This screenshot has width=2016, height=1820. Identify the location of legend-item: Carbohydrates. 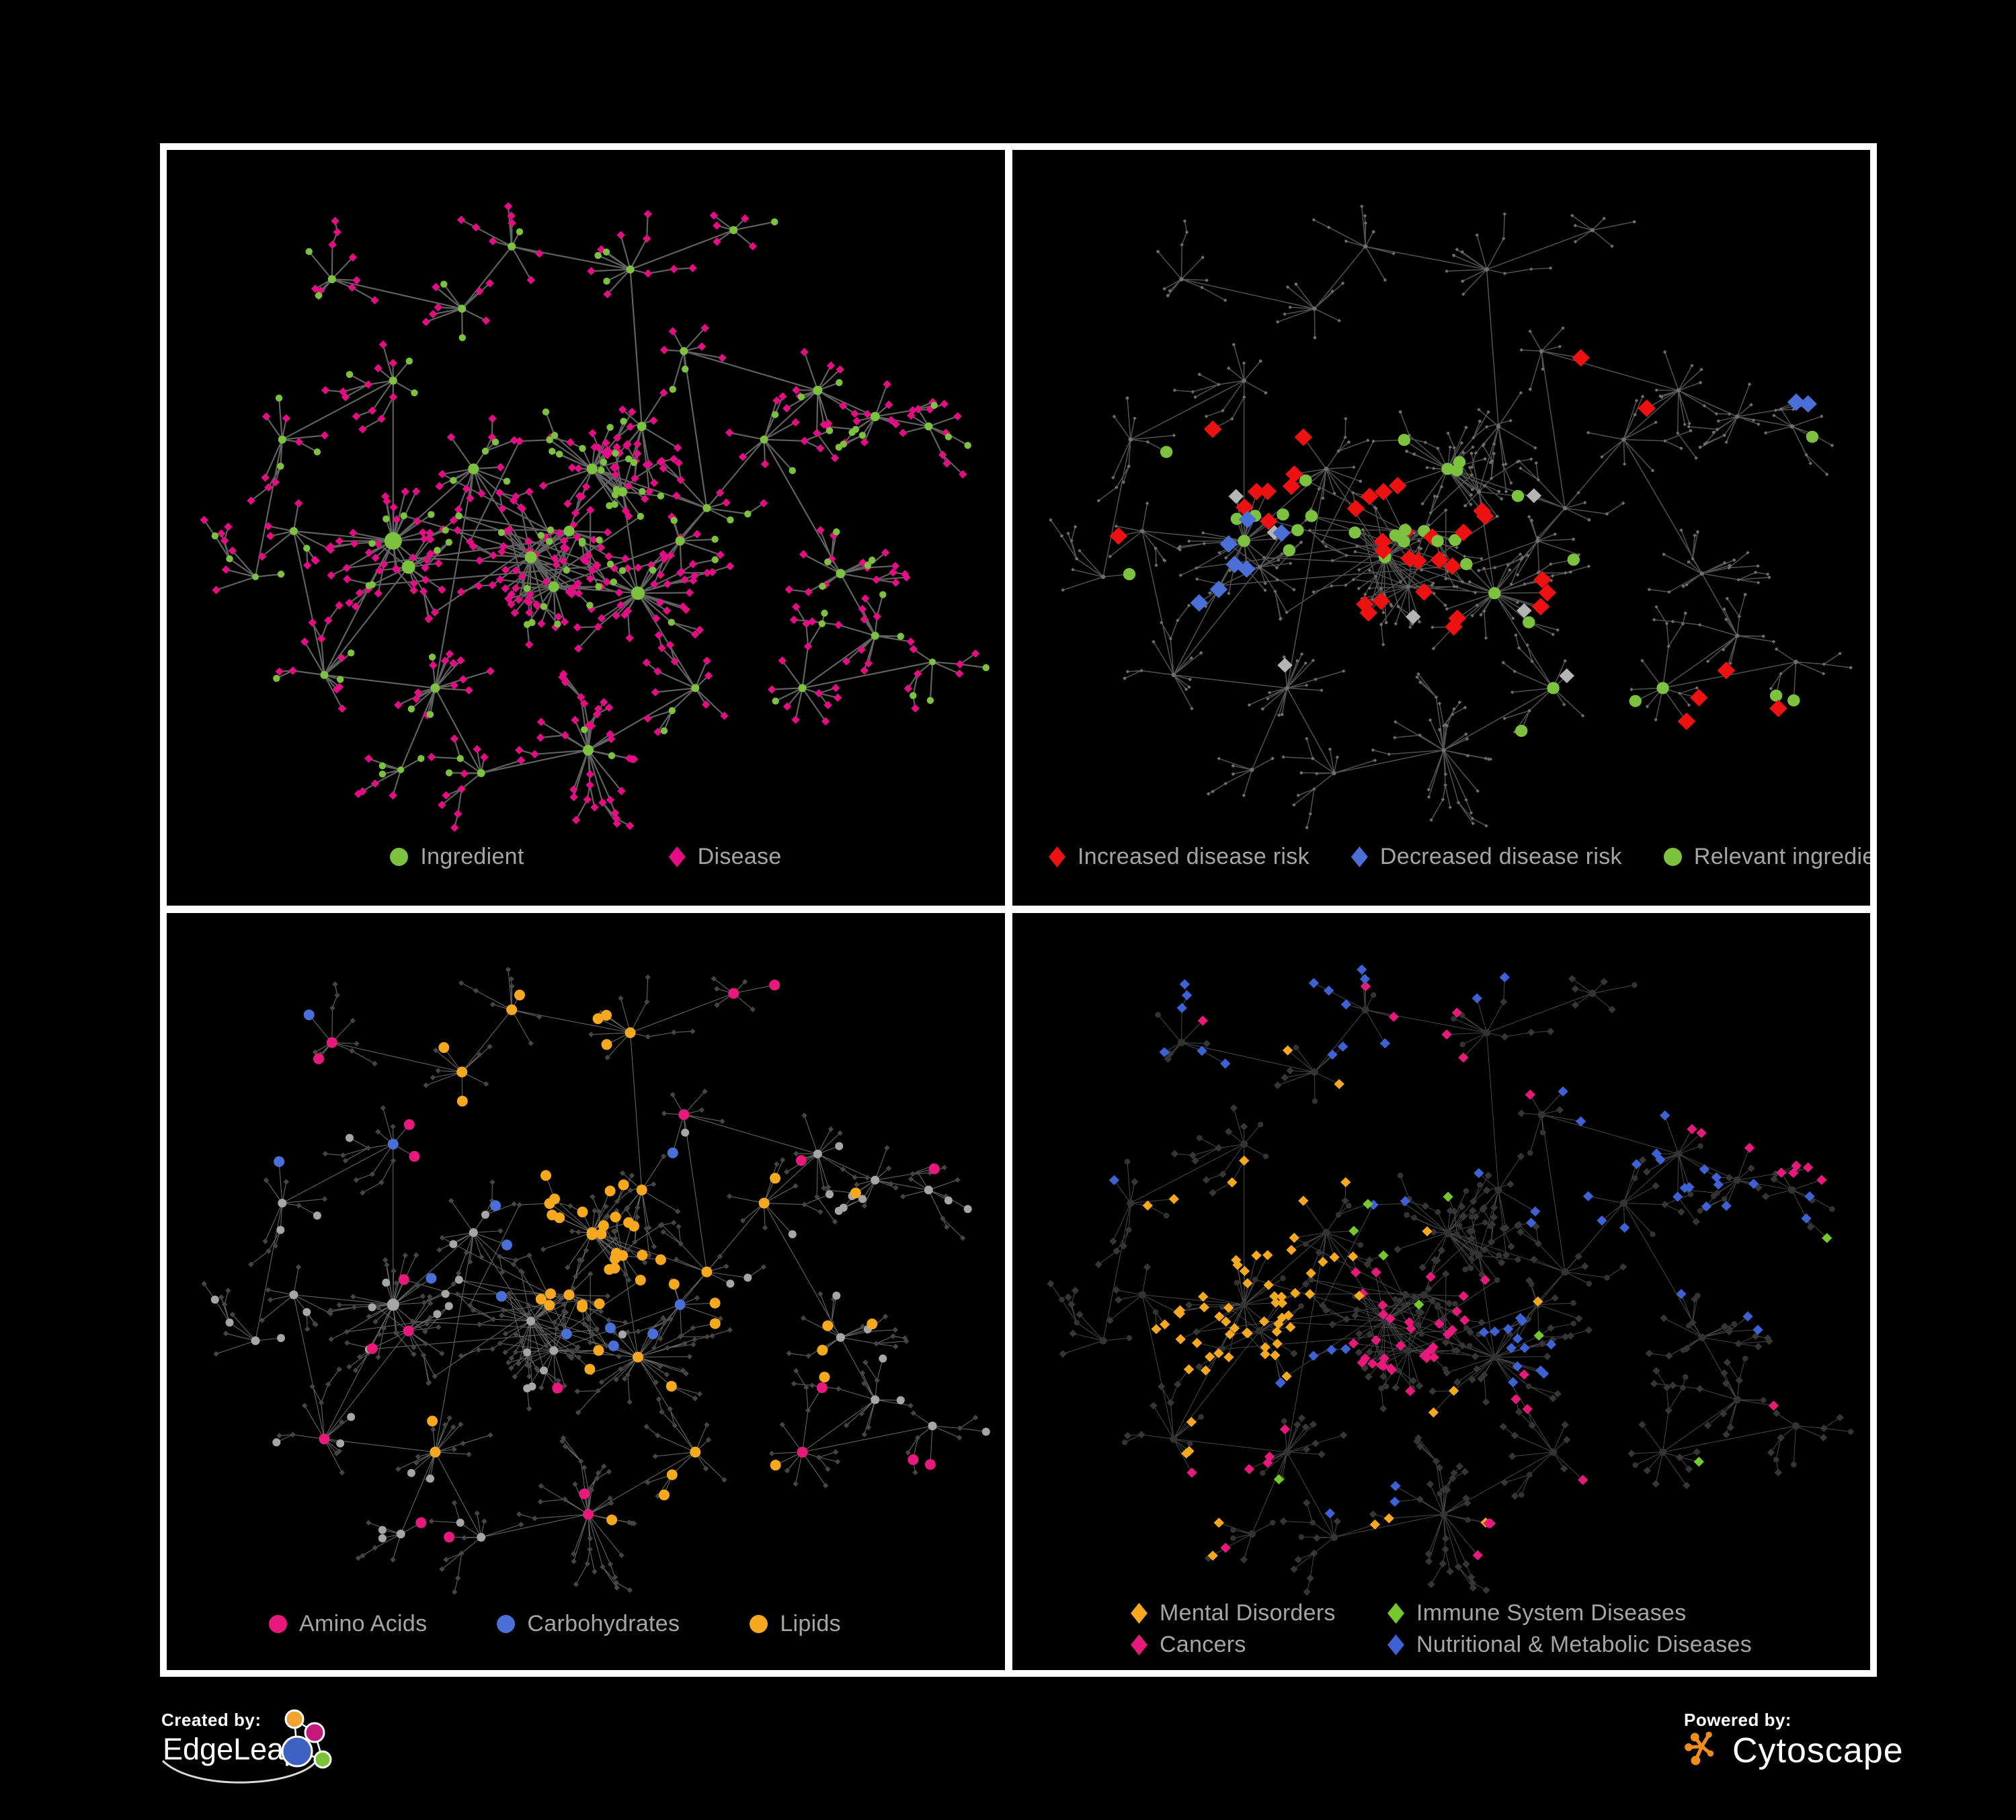
(588, 1624).